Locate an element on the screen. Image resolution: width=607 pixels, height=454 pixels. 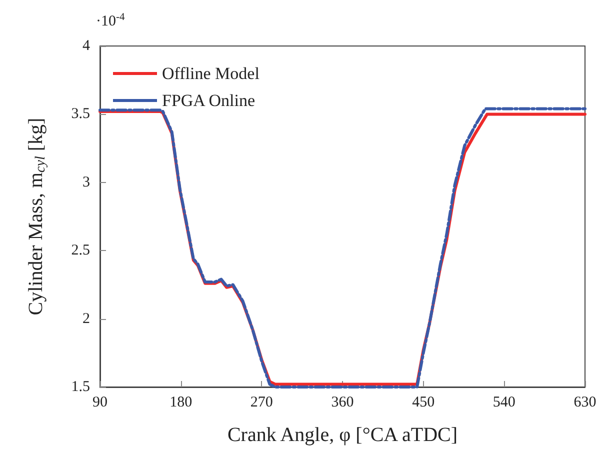
x-tick-label: 360 is located at coordinates (342, 402).